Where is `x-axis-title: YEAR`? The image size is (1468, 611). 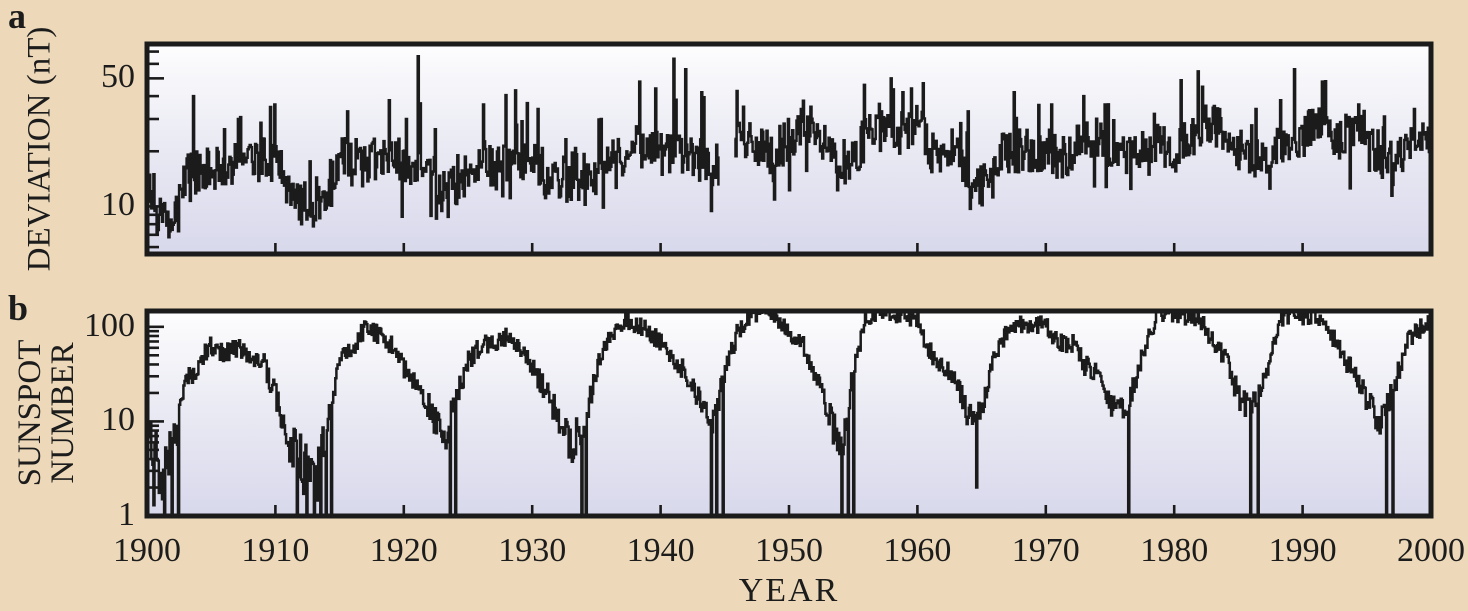 x-axis-title: YEAR is located at coordinates (789, 590).